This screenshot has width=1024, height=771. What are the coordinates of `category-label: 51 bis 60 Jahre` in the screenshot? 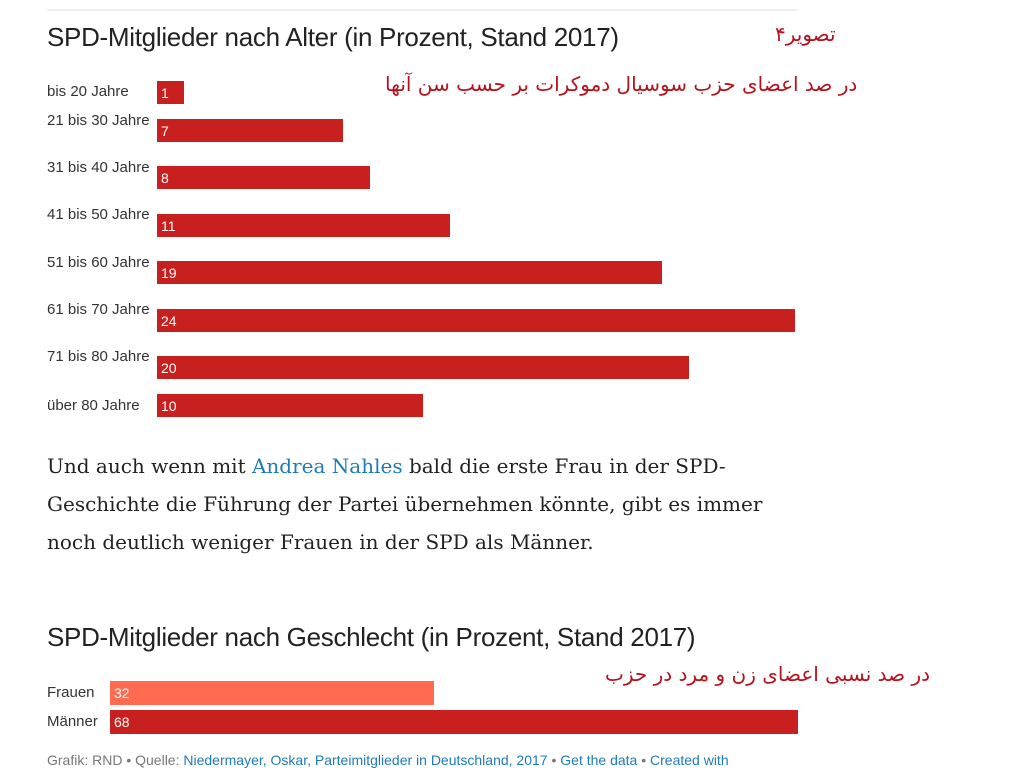 It's located at (98, 262).